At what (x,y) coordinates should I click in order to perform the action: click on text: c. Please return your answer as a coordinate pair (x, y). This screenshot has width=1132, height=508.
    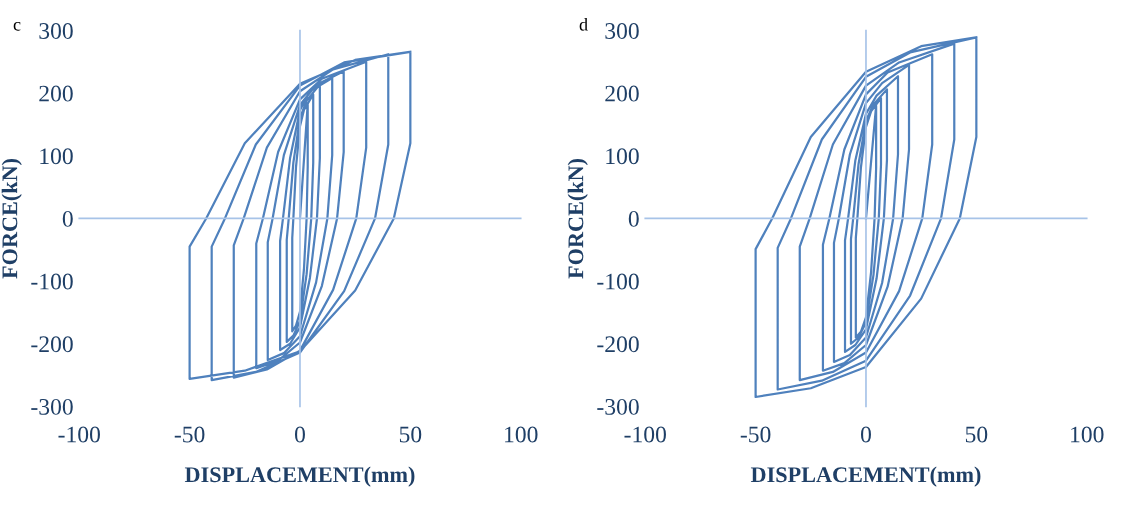
    Looking at the image, I should click on (17, 26).